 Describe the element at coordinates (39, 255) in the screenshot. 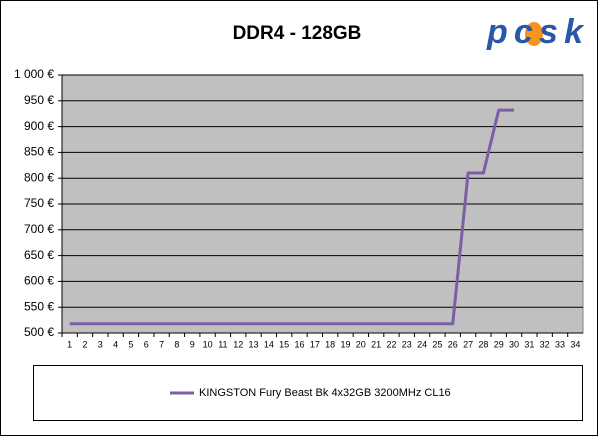

I see `y-tick-label: 650 €` at that location.